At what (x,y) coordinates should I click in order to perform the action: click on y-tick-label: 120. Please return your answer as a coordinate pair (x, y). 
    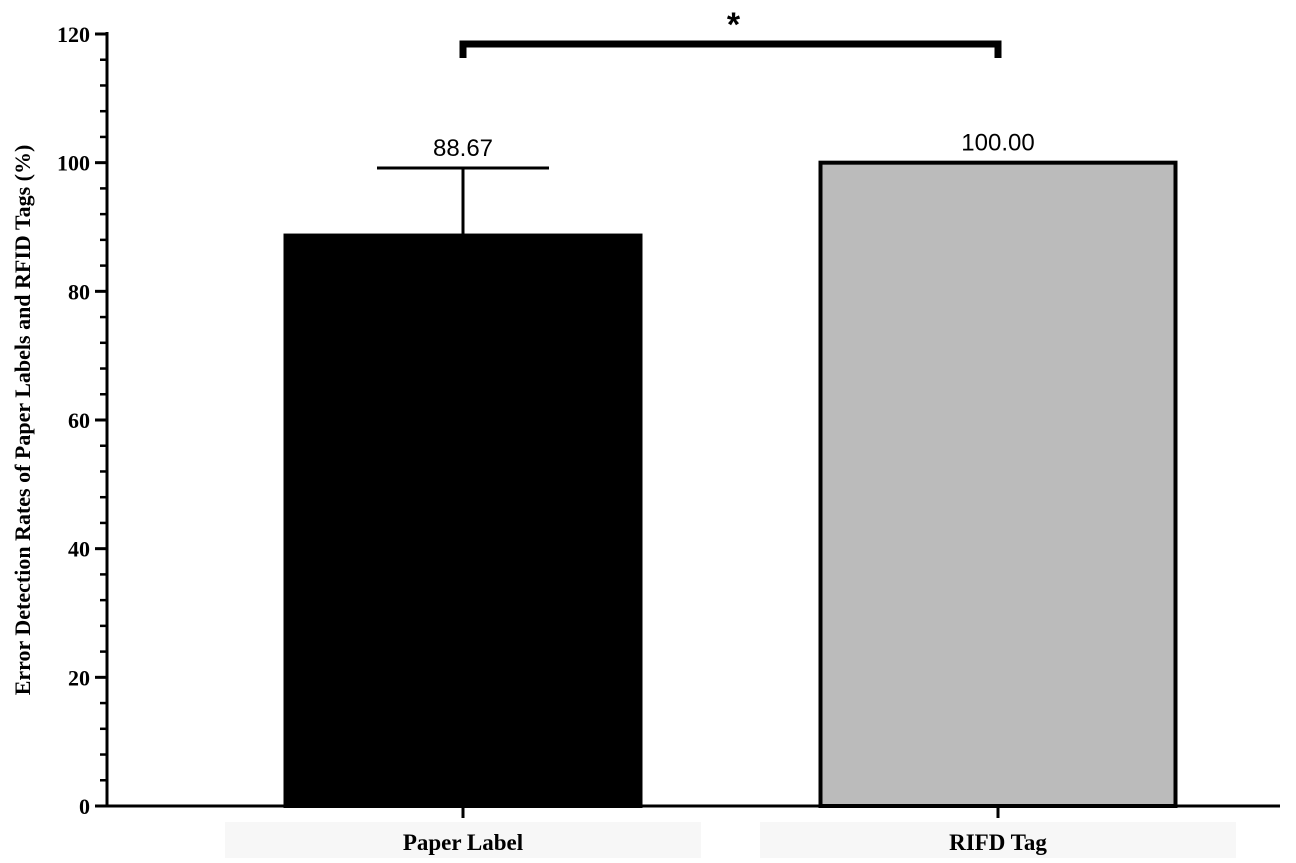
    Looking at the image, I should click on (73, 34).